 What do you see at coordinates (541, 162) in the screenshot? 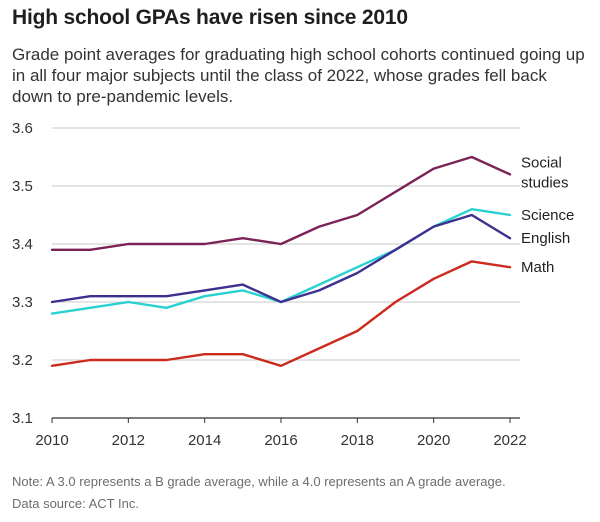
I see `series-label-line: Social` at bounding box center [541, 162].